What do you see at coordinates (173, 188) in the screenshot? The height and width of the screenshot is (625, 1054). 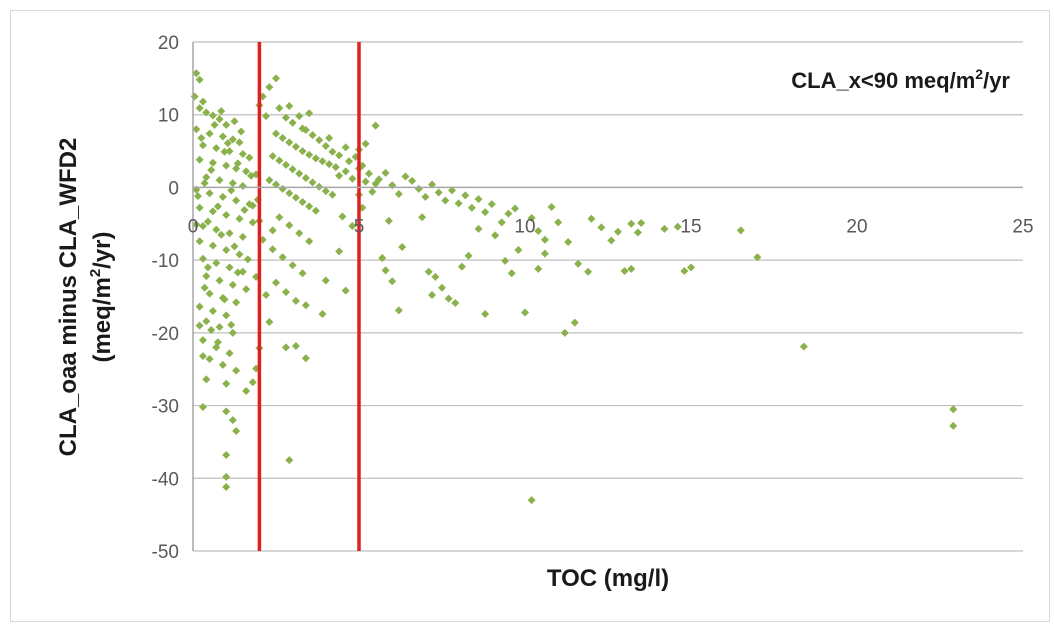 I see `y-tick-label: 0` at bounding box center [173, 188].